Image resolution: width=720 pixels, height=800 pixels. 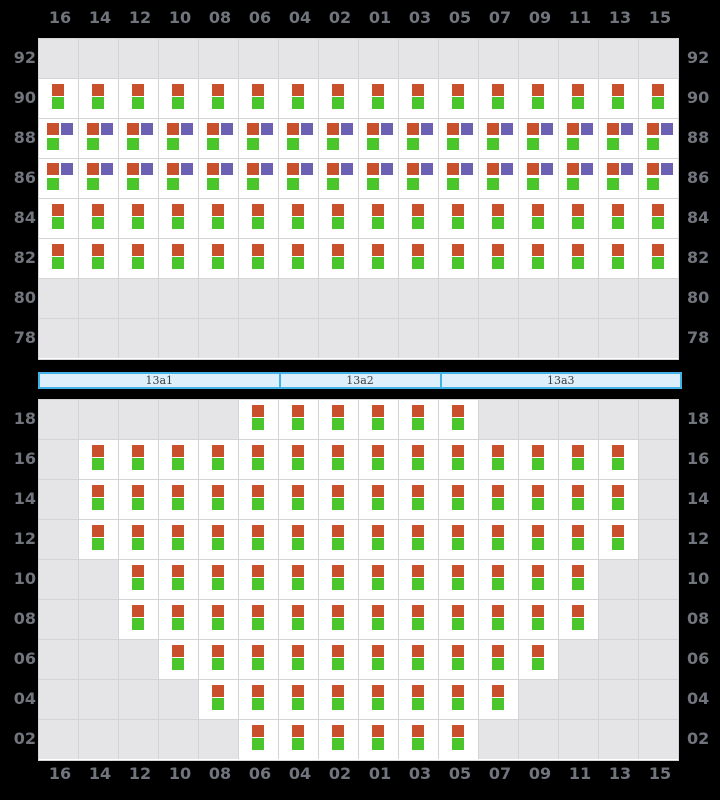 I want to click on section-segment: 13a3, so click(x=560, y=380).